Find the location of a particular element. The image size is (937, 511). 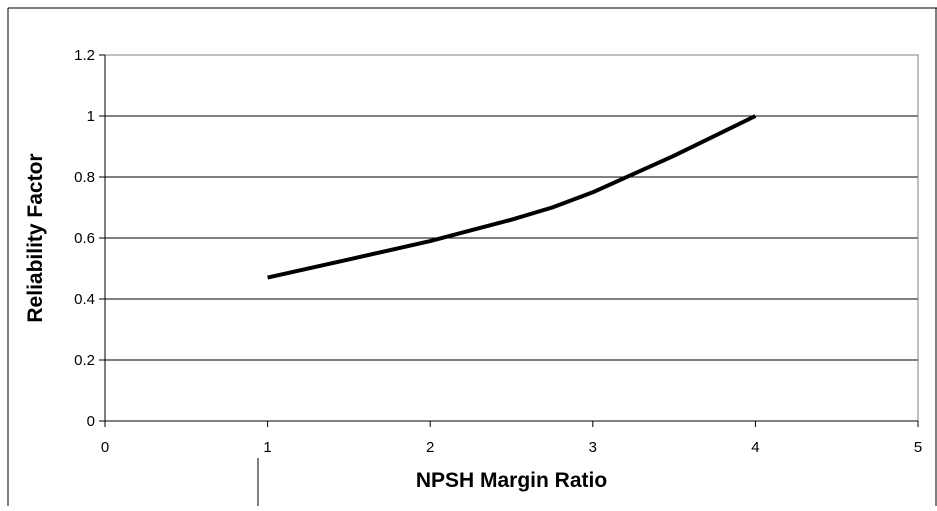

y-tick-label: 0.8 is located at coordinates (84, 177).